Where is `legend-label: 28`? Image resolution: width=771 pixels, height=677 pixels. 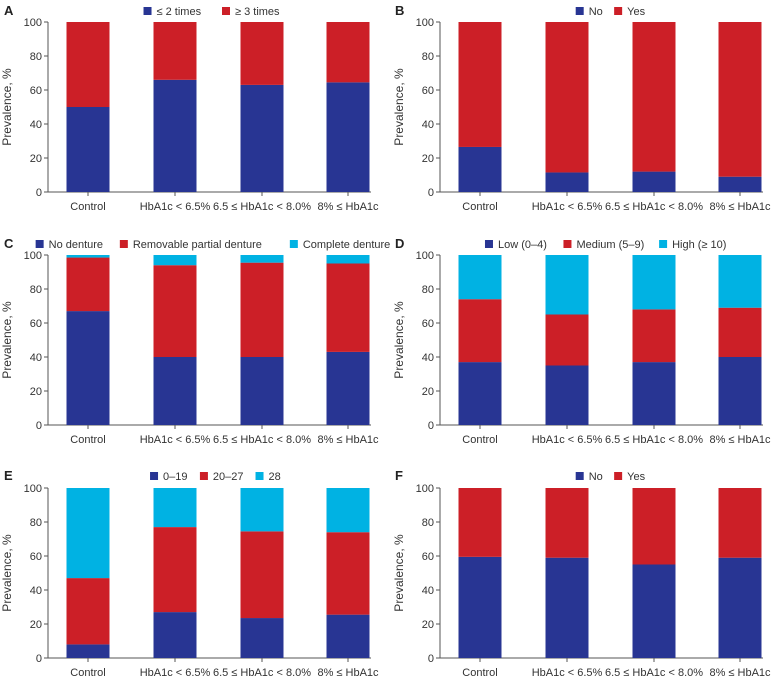 legend-label: 28 is located at coordinates (275, 477).